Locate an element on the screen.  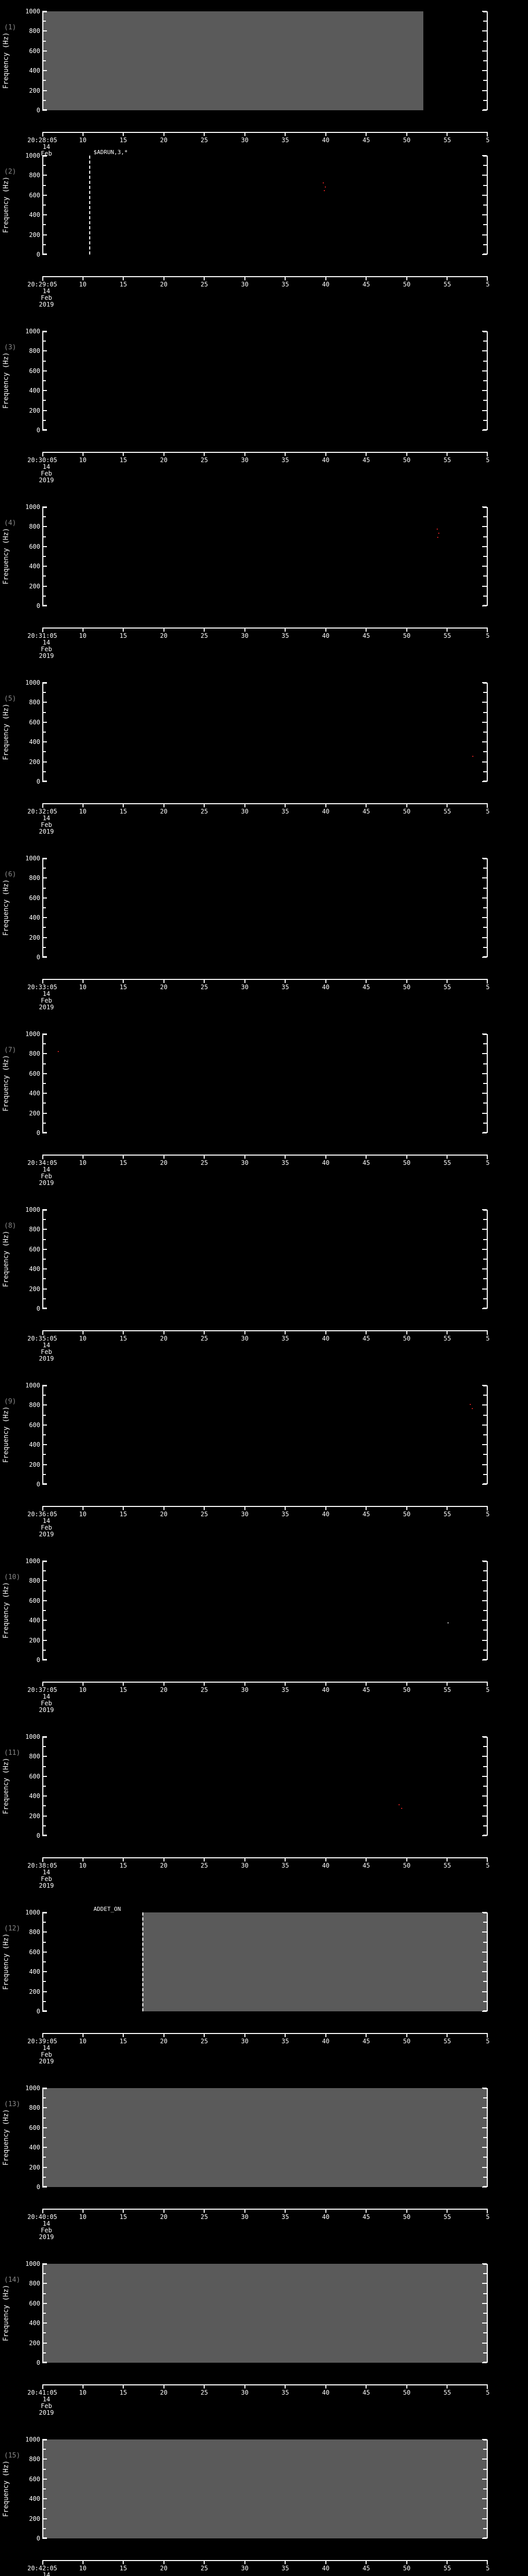
y-axis-cap-top is located at coordinates (45, 2088).